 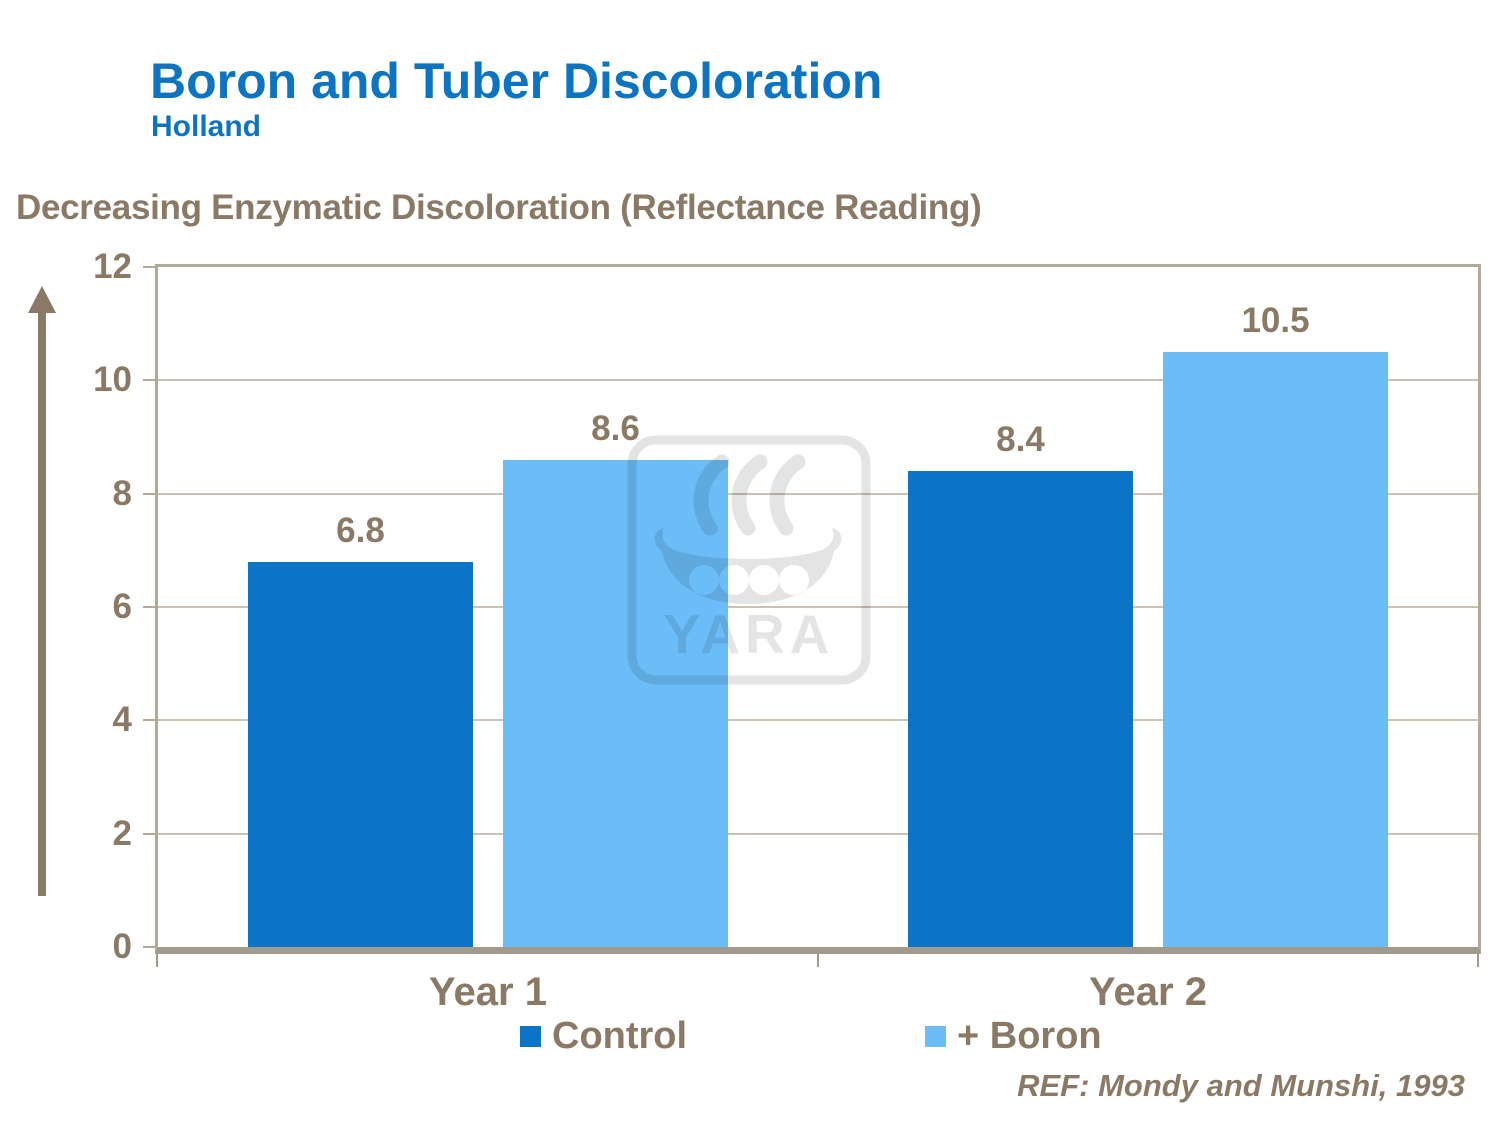 I want to click on y-axis-tick-label: 2, so click(x=122, y=833).